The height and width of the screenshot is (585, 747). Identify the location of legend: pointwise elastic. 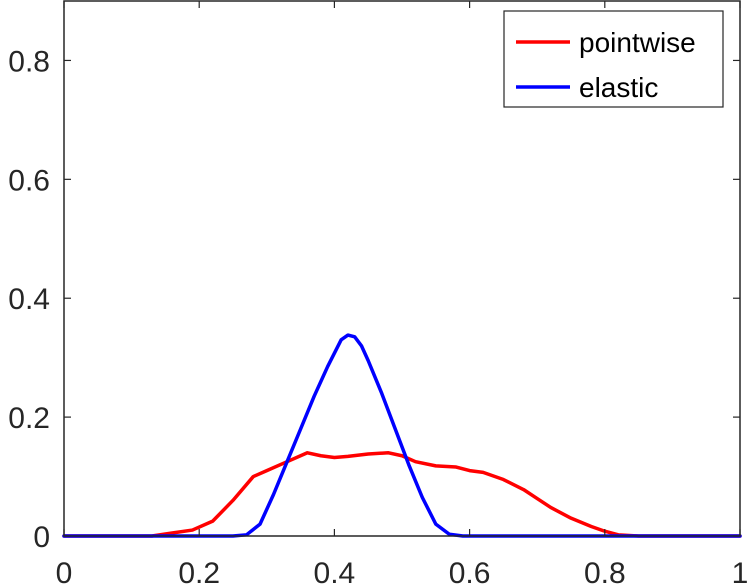
(613, 59).